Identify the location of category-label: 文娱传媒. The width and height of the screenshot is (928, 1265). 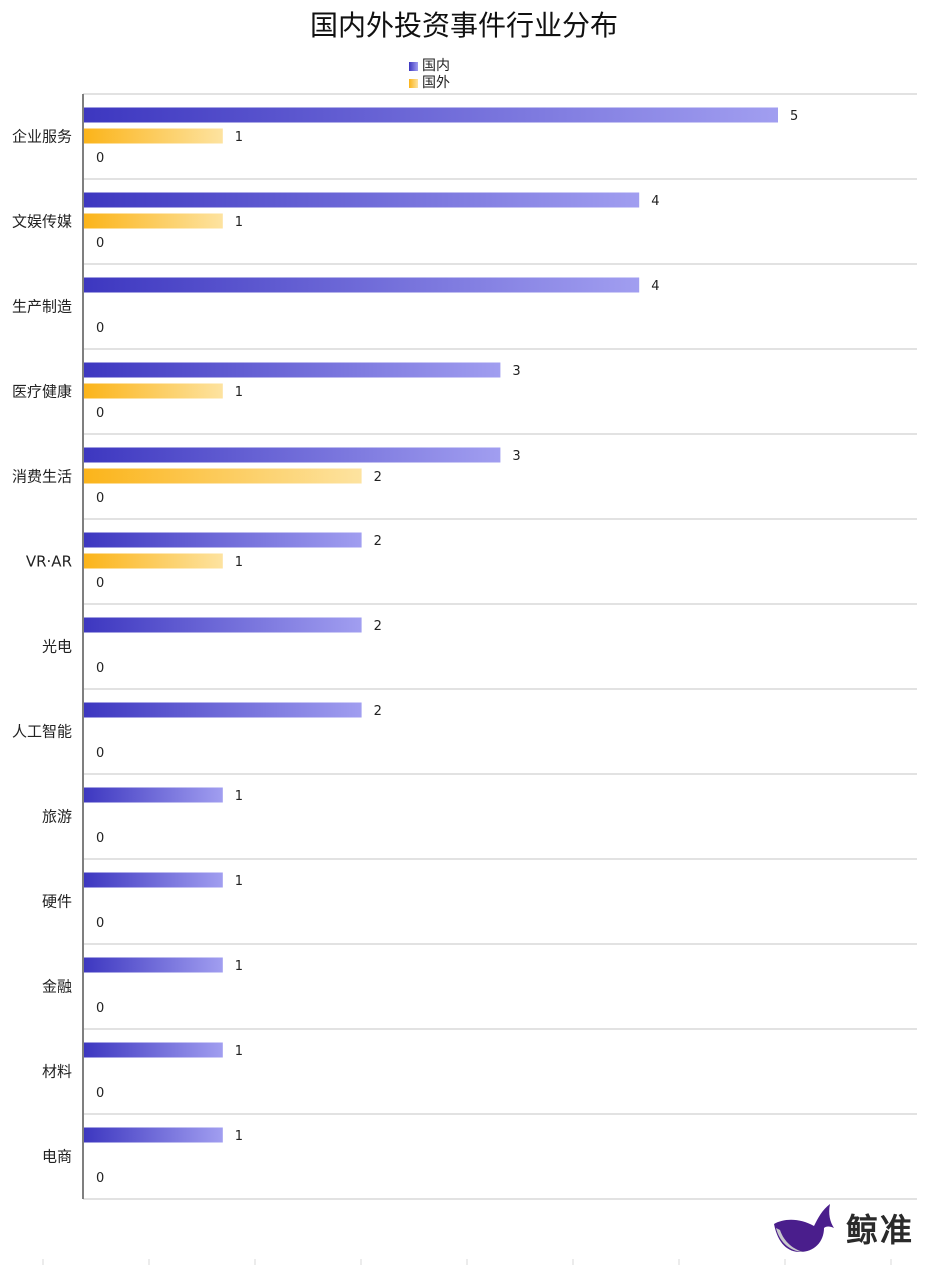
(42, 222).